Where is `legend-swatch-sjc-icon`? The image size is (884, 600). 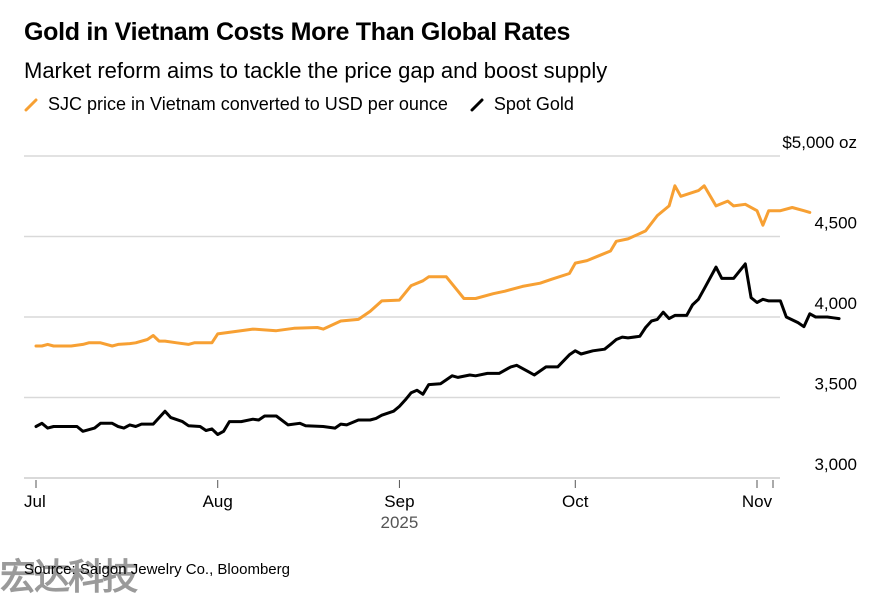
legend-swatch-sjc-icon is located at coordinates (31, 104).